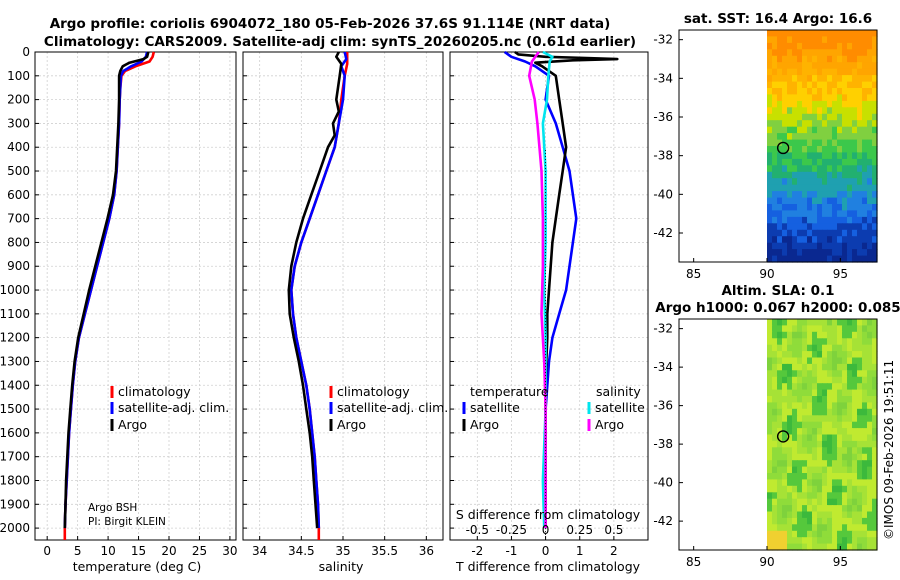  What do you see at coordinates (384, 551) in the screenshot?
I see `x-tick-label: 35.5` at bounding box center [384, 551].